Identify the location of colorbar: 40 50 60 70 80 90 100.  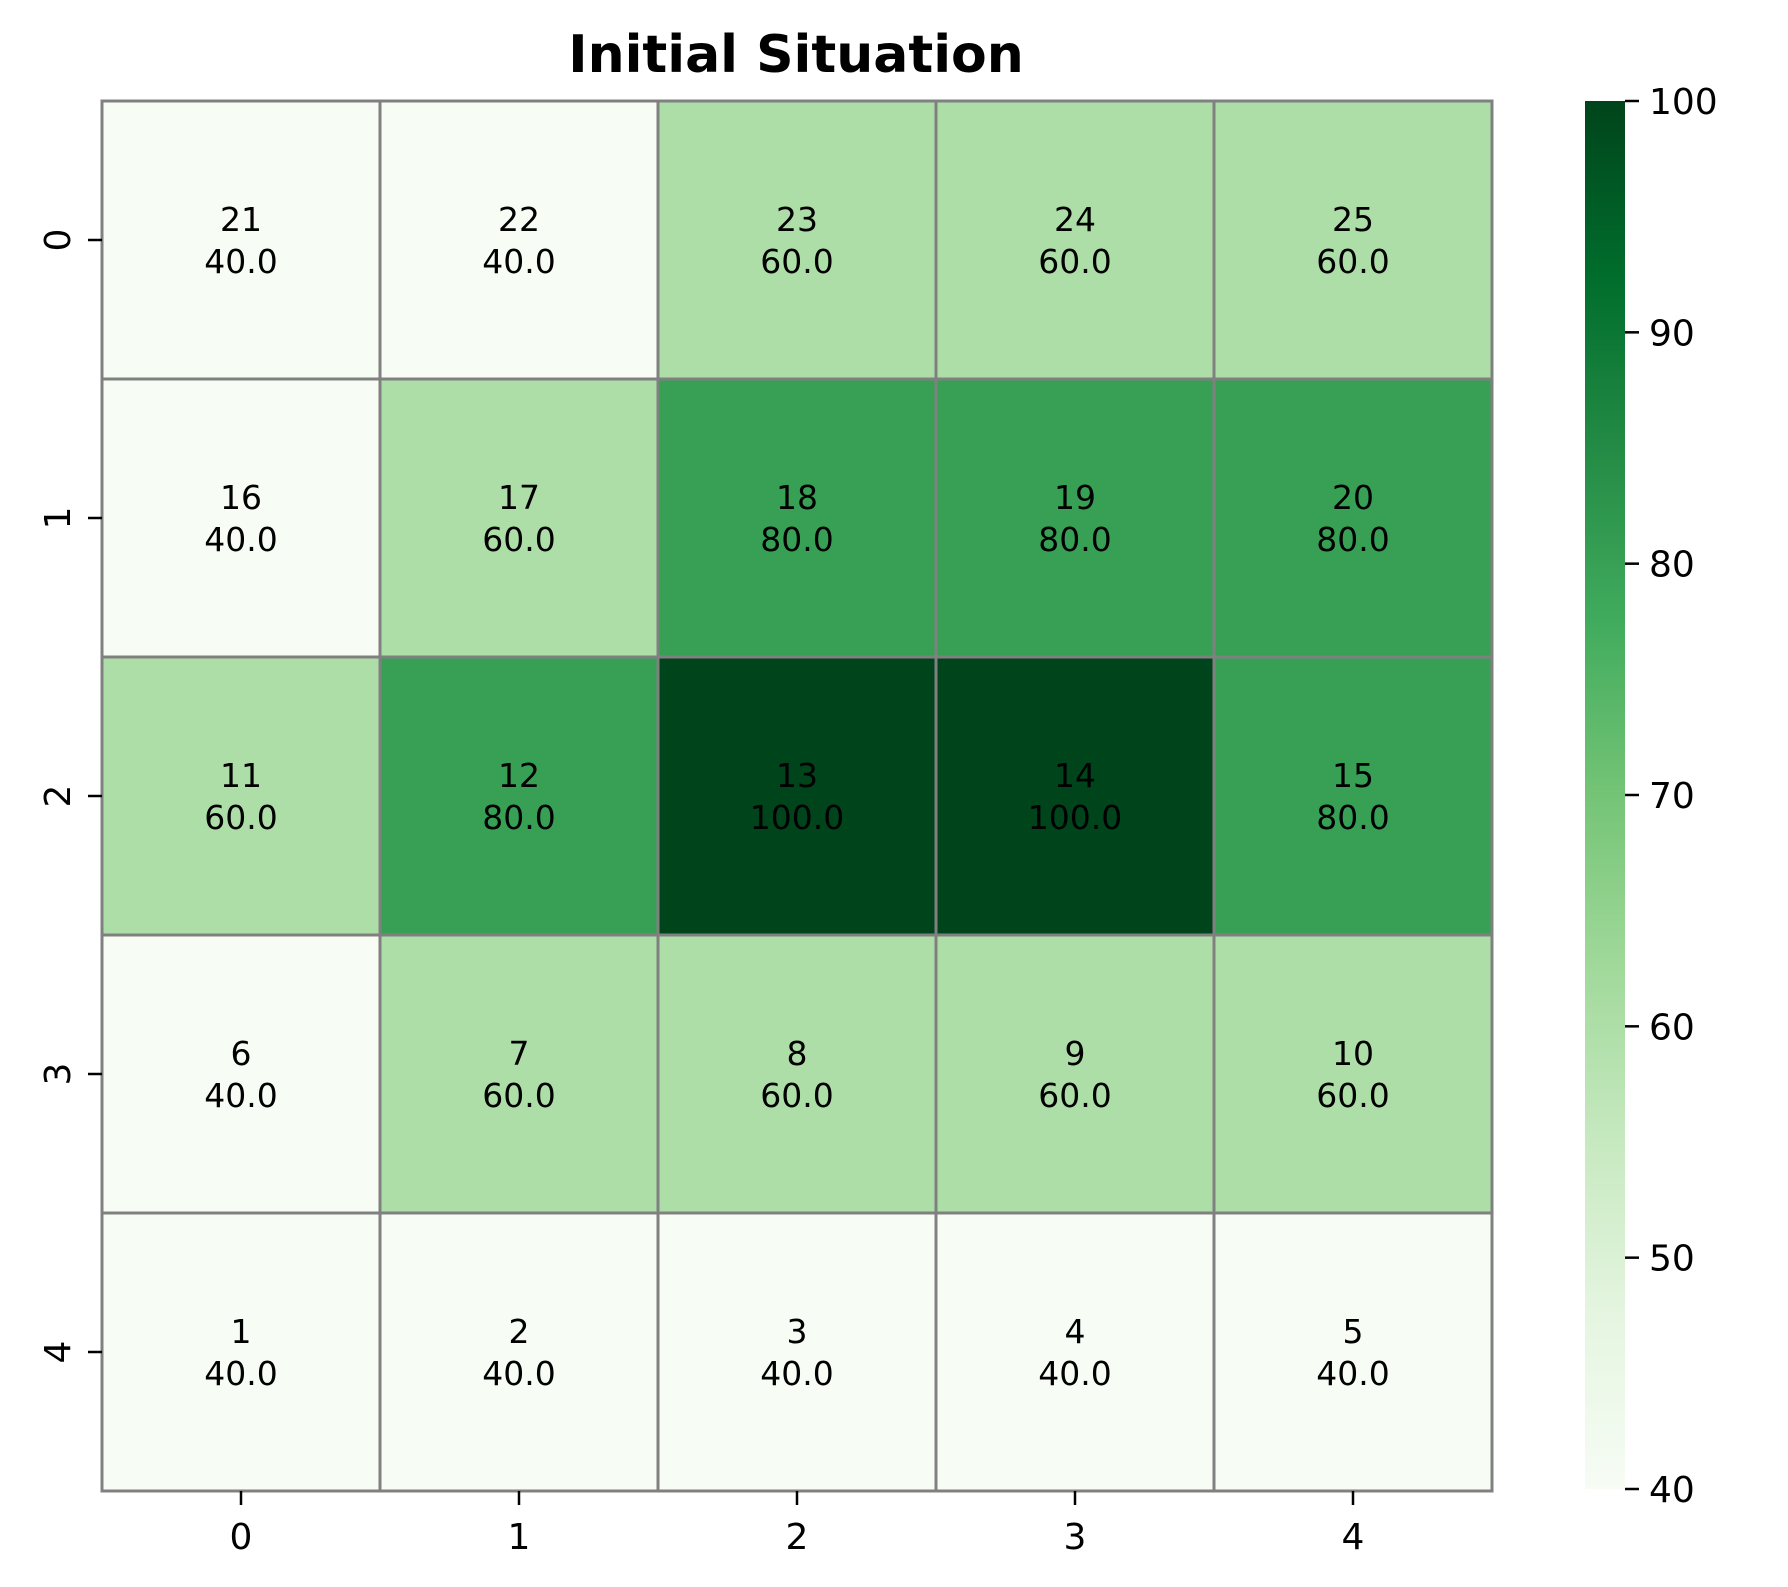
(1651, 796).